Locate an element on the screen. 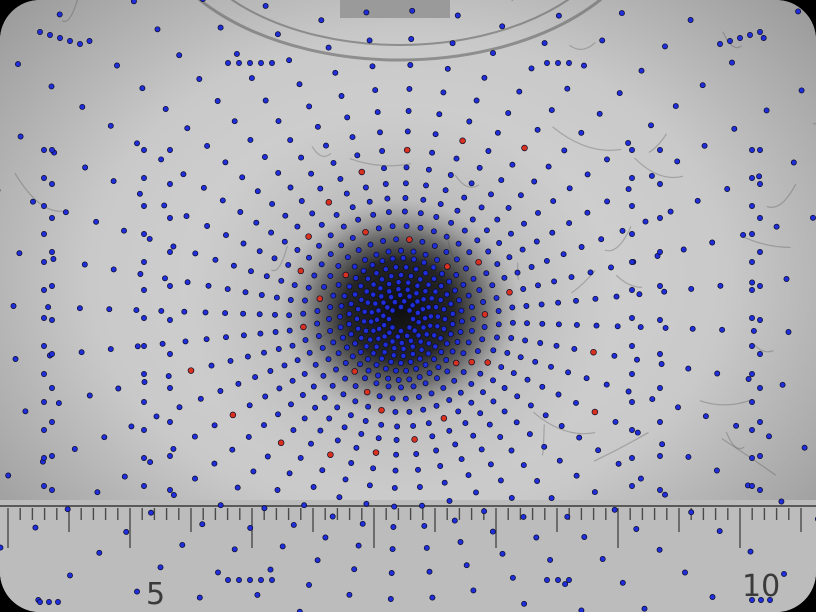 This screenshot has height=612, width=816. red-marker is located at coordinates (365, 232).